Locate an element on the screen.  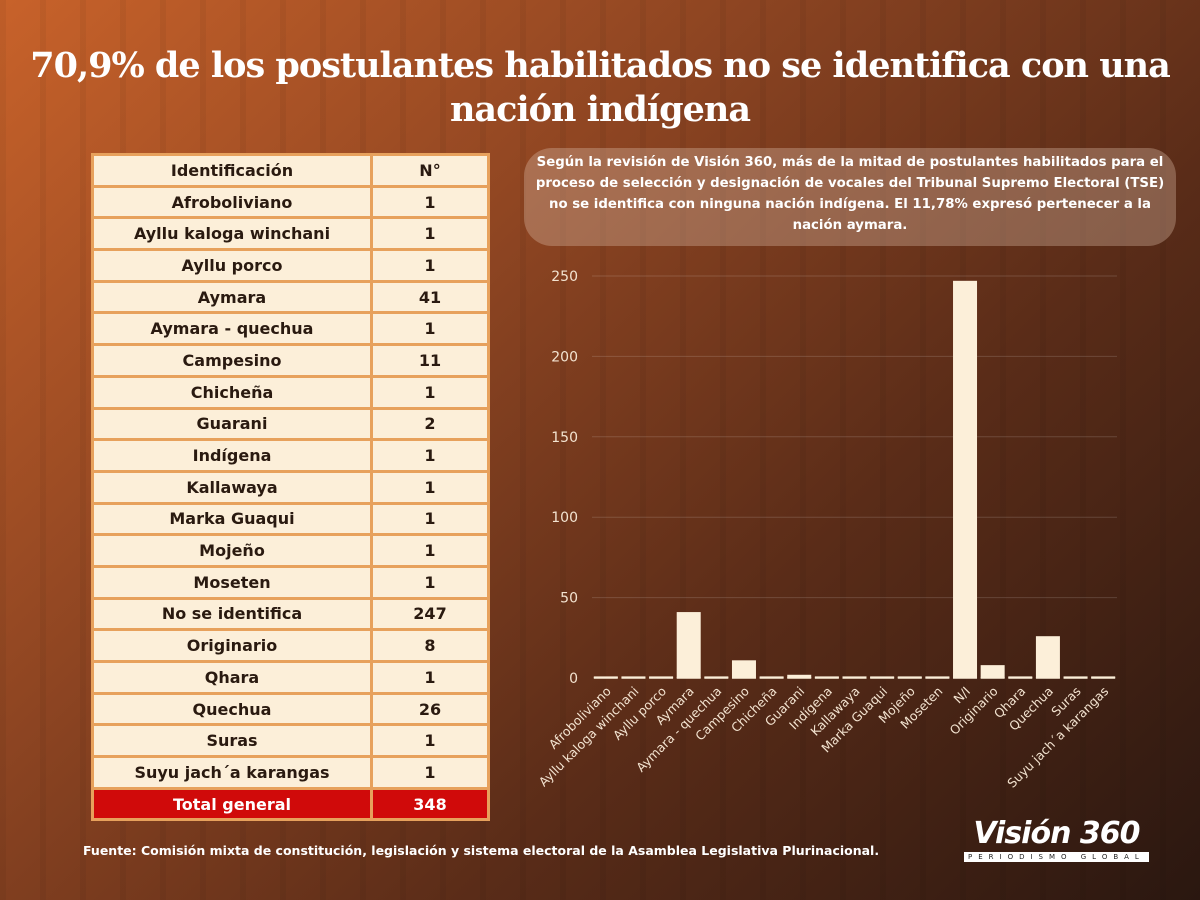
cell-label: Quechua is located at coordinates (232, 709).